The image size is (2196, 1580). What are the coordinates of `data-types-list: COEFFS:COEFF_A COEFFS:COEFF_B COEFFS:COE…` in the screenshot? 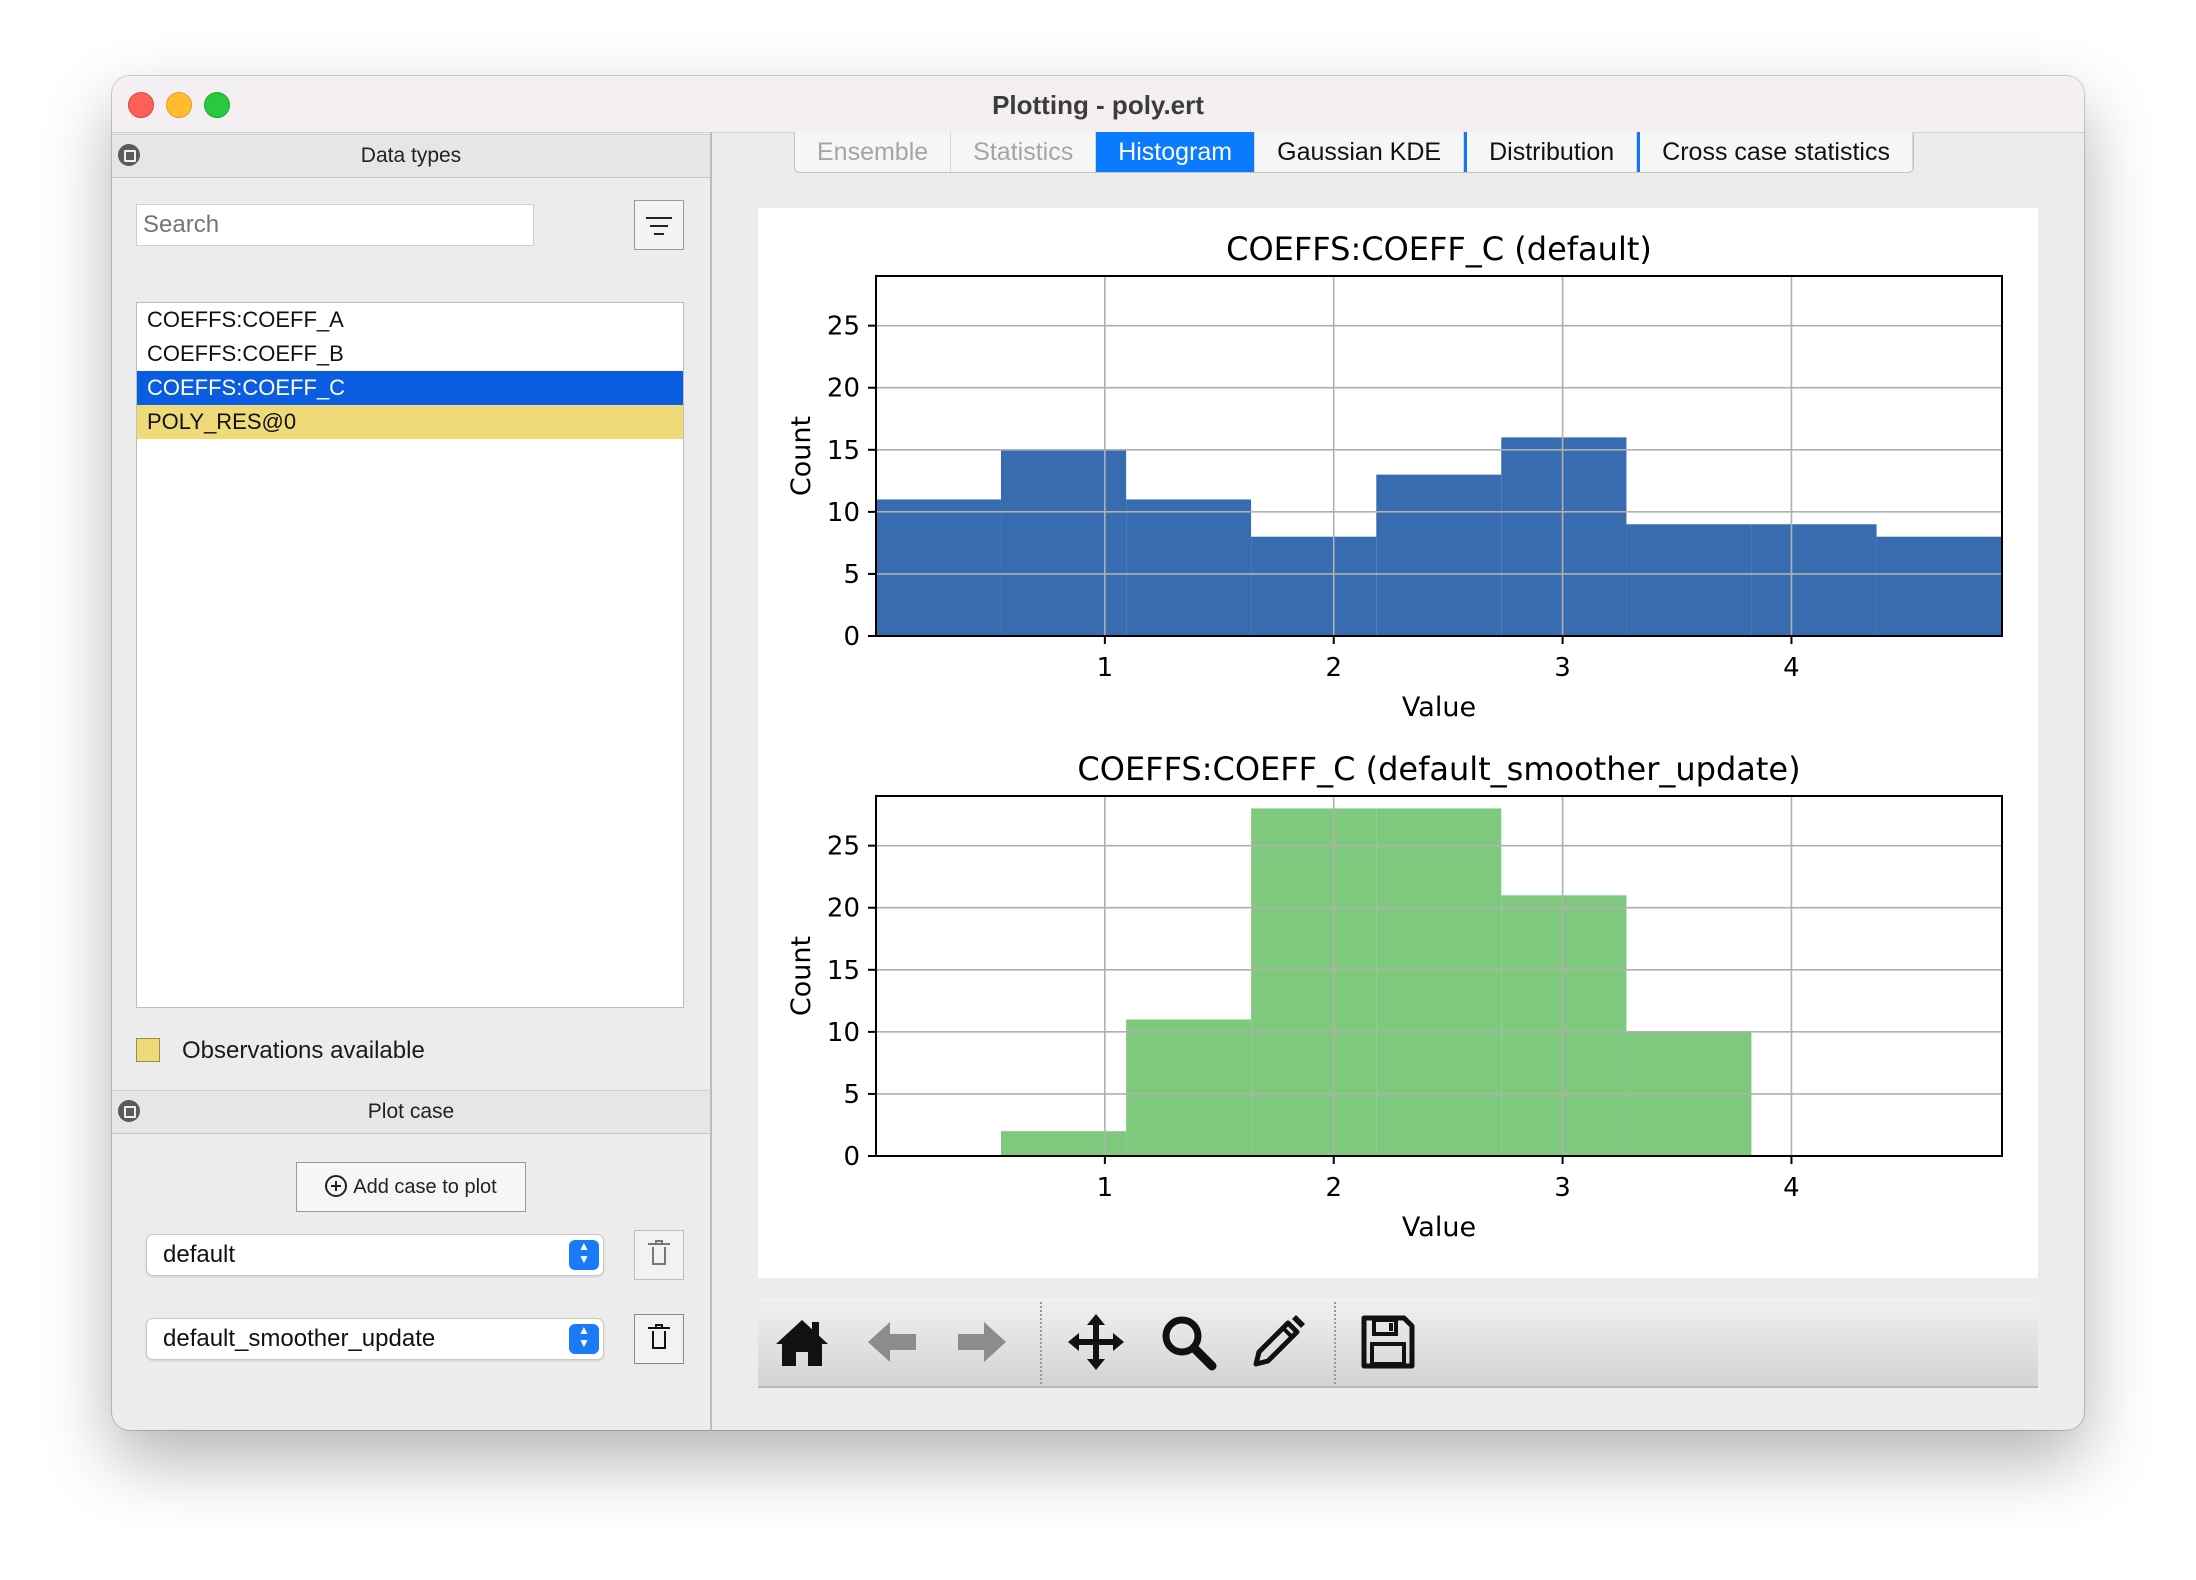 It's located at (410, 655).